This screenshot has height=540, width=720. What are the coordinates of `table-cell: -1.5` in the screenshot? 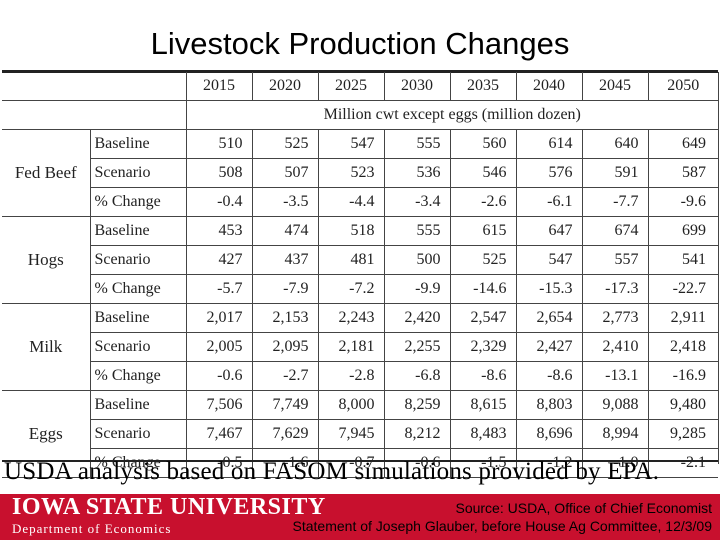 It's located at (482, 463).